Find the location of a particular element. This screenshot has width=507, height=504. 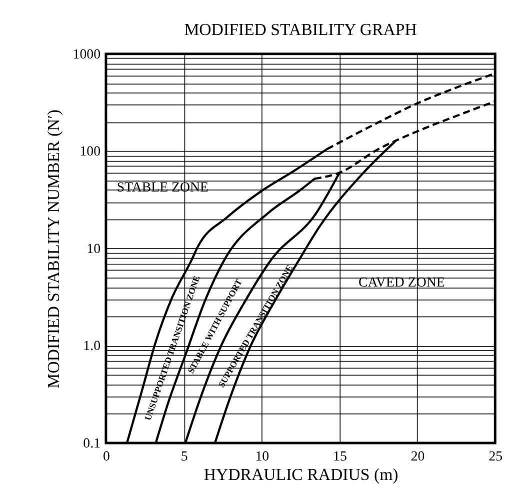

y-tick-label: 10 is located at coordinates (93, 248).